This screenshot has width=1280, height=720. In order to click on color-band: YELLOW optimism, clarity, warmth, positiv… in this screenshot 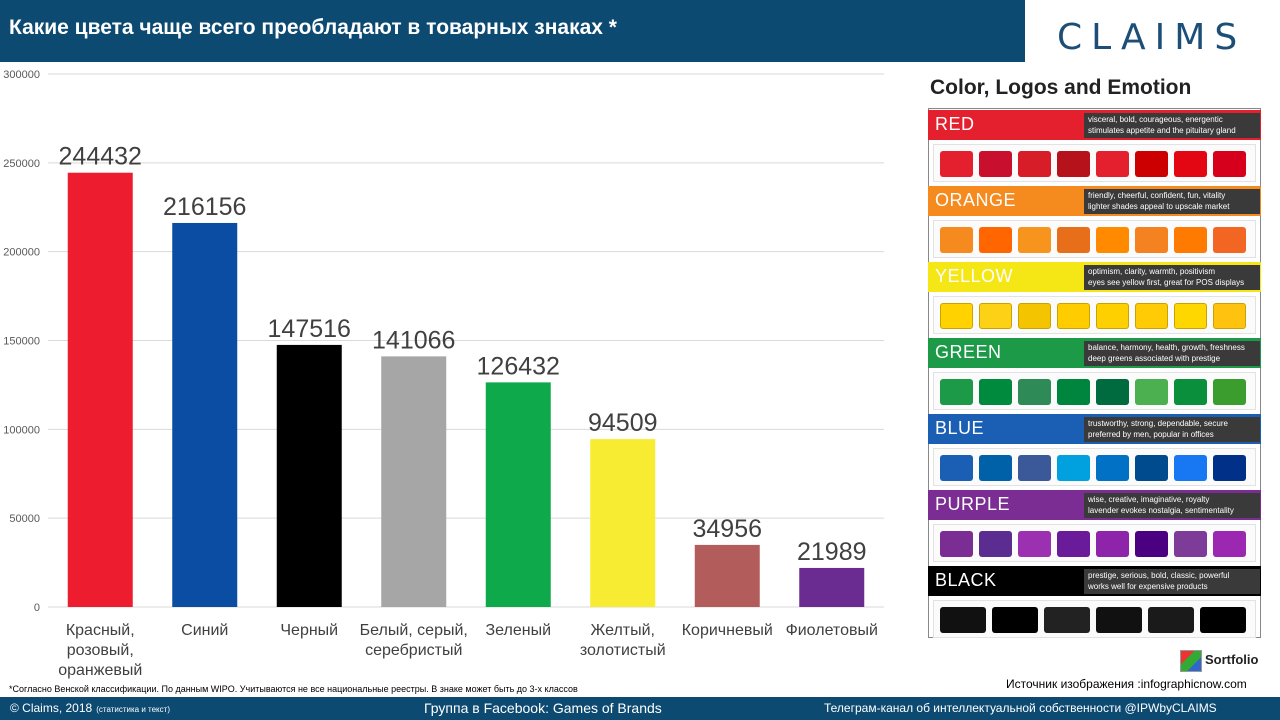, I will do `click(1094, 277)`.